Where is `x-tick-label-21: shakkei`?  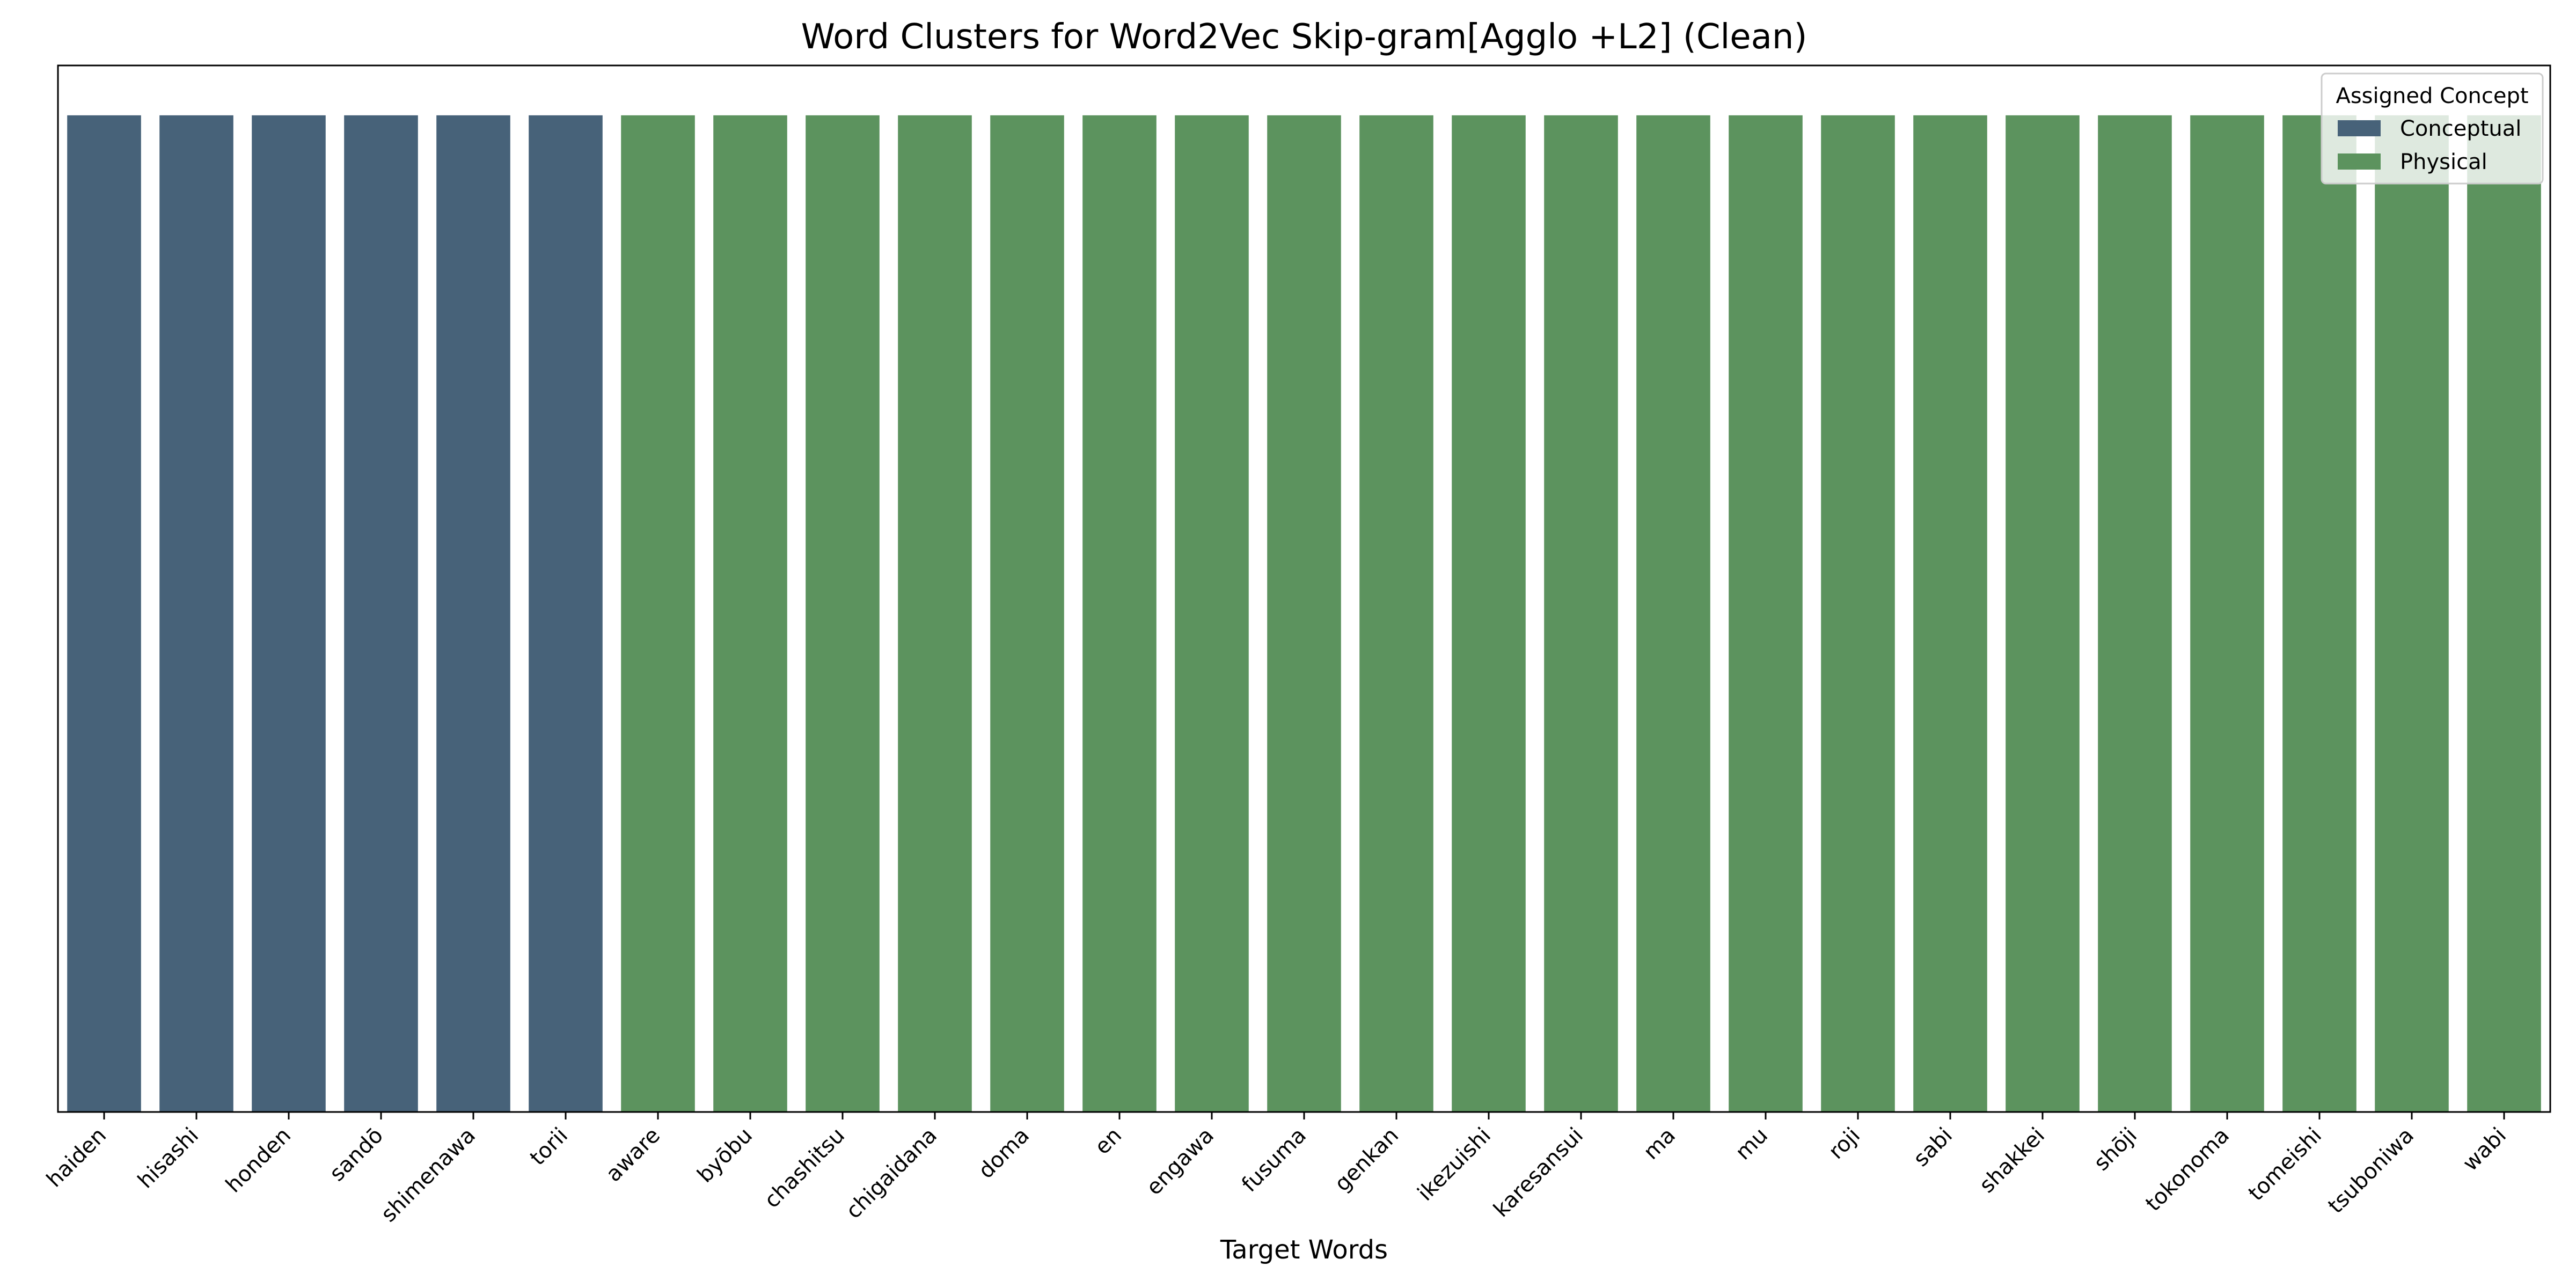 x-tick-label-21: shakkei is located at coordinates (2012, 1160).